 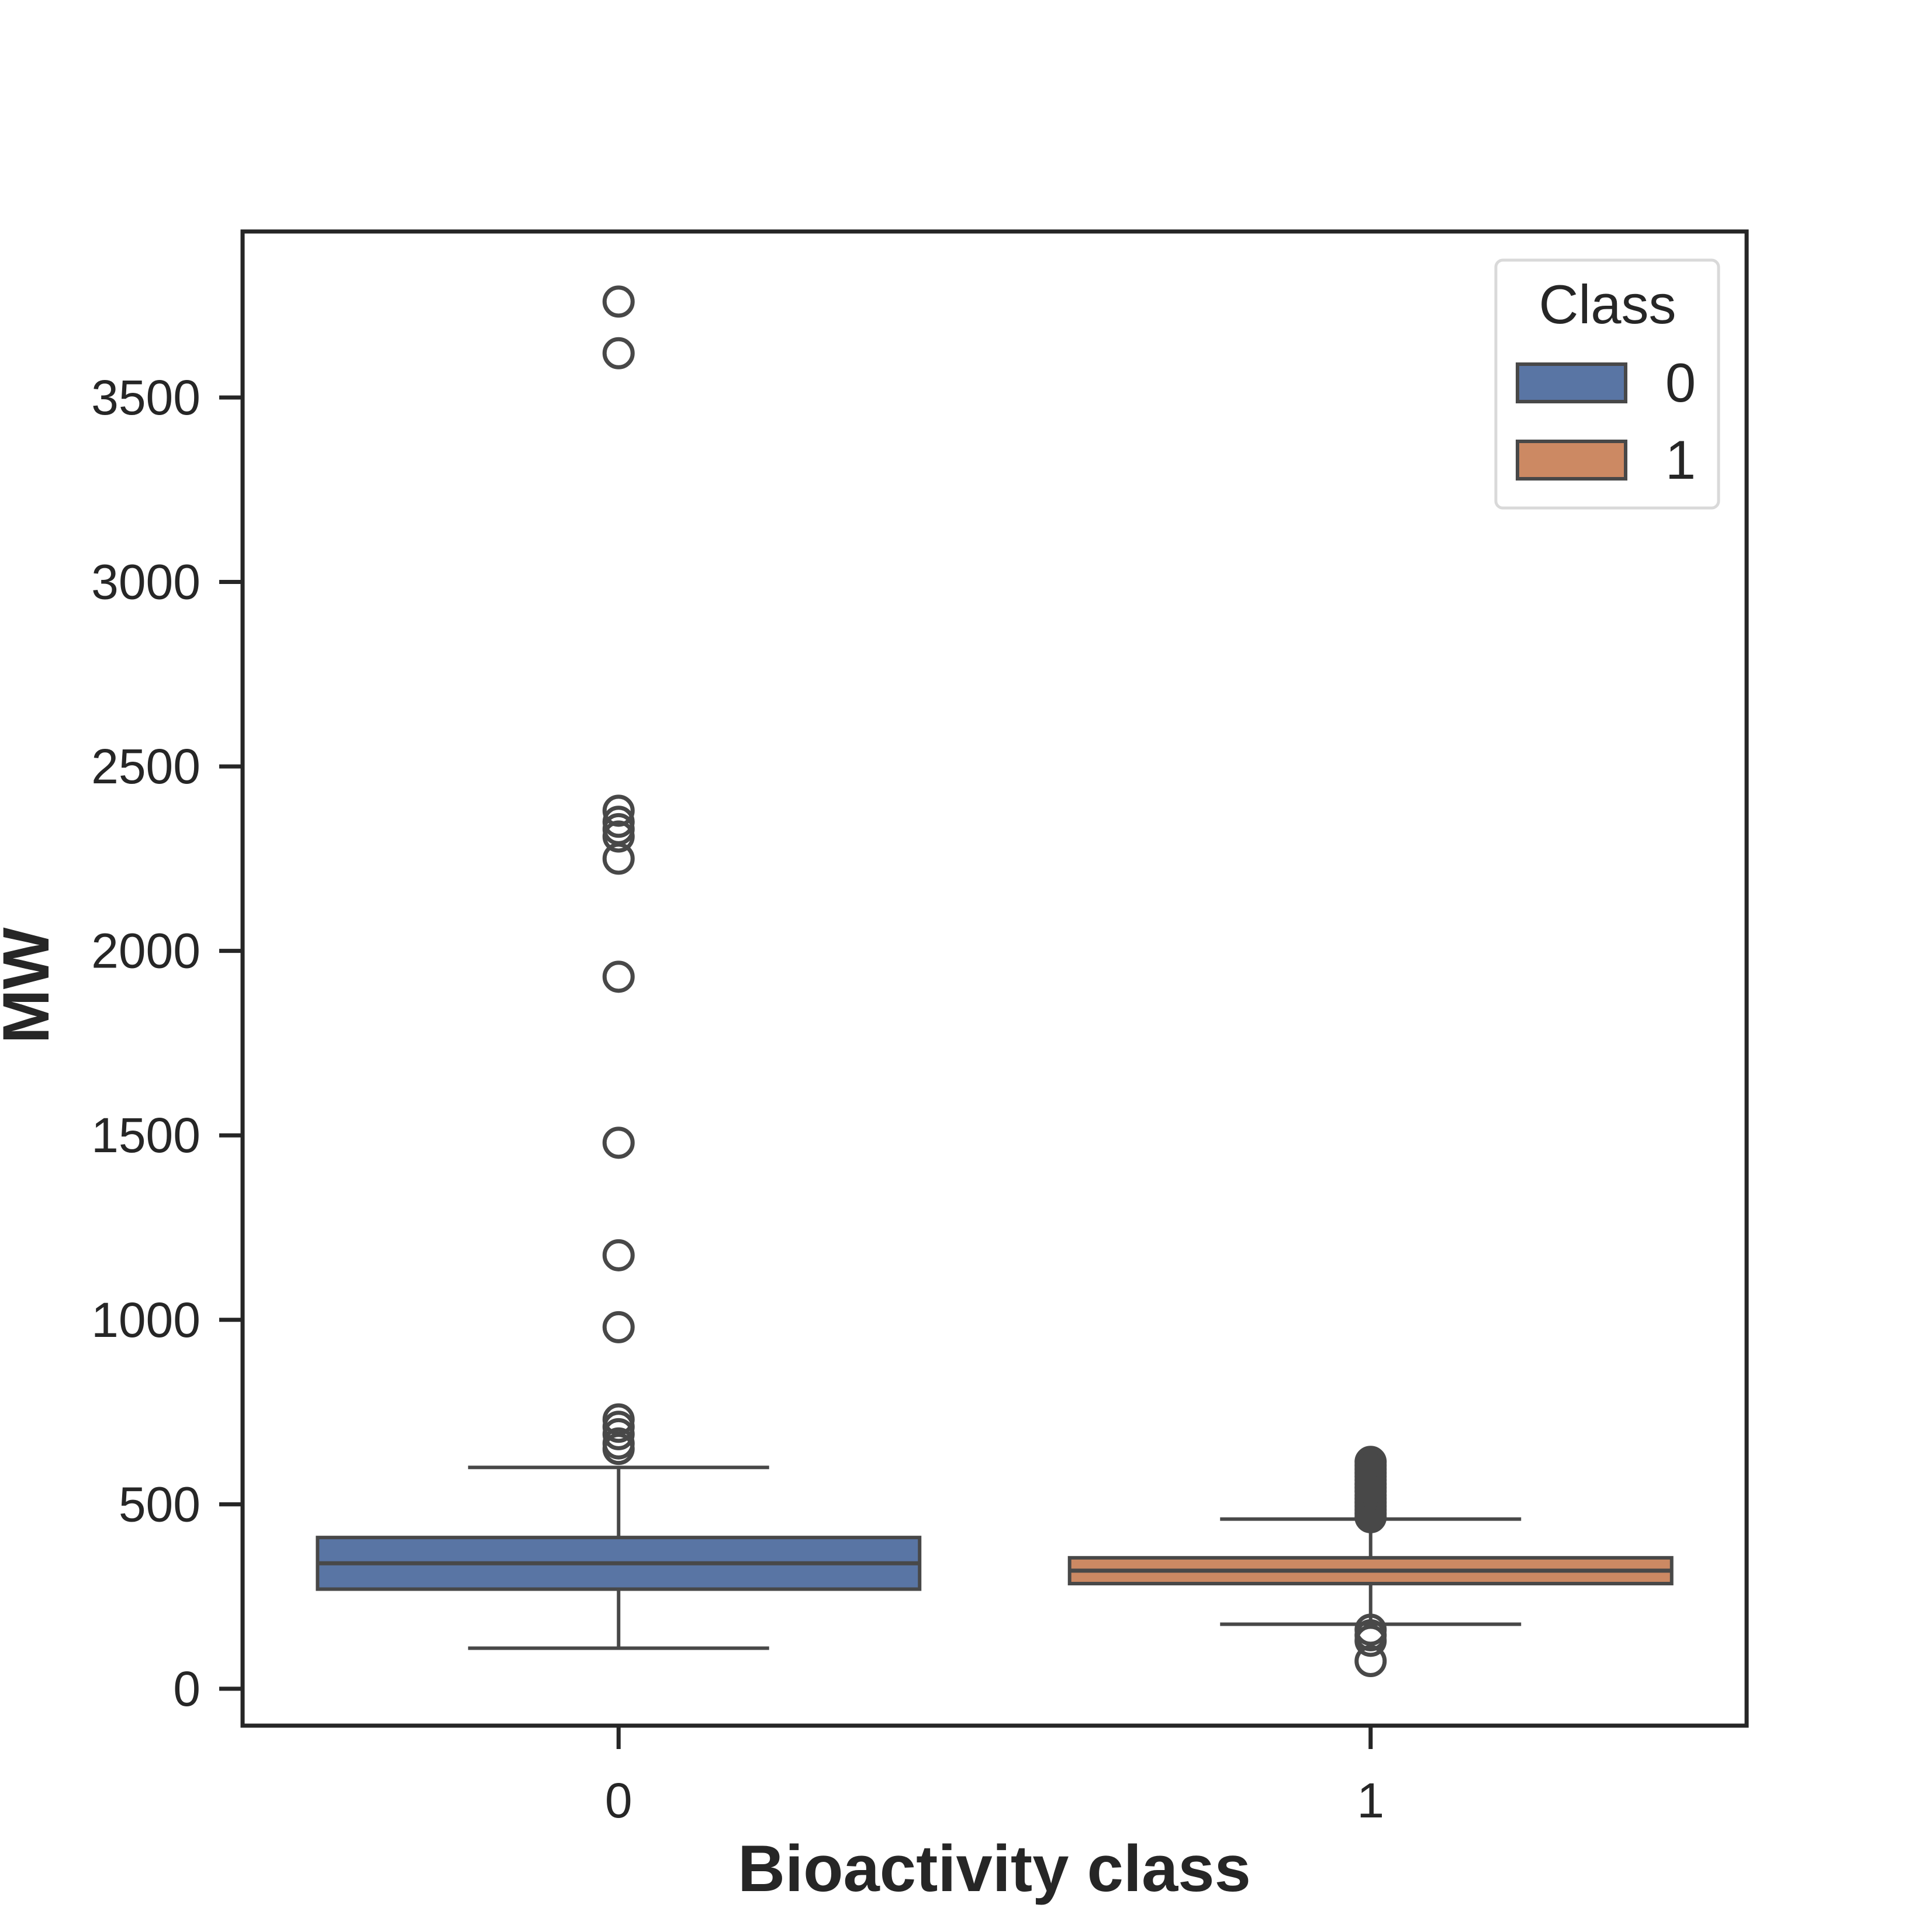 What do you see at coordinates (186, 1689) in the screenshot?
I see `y-tick-label: 0` at bounding box center [186, 1689].